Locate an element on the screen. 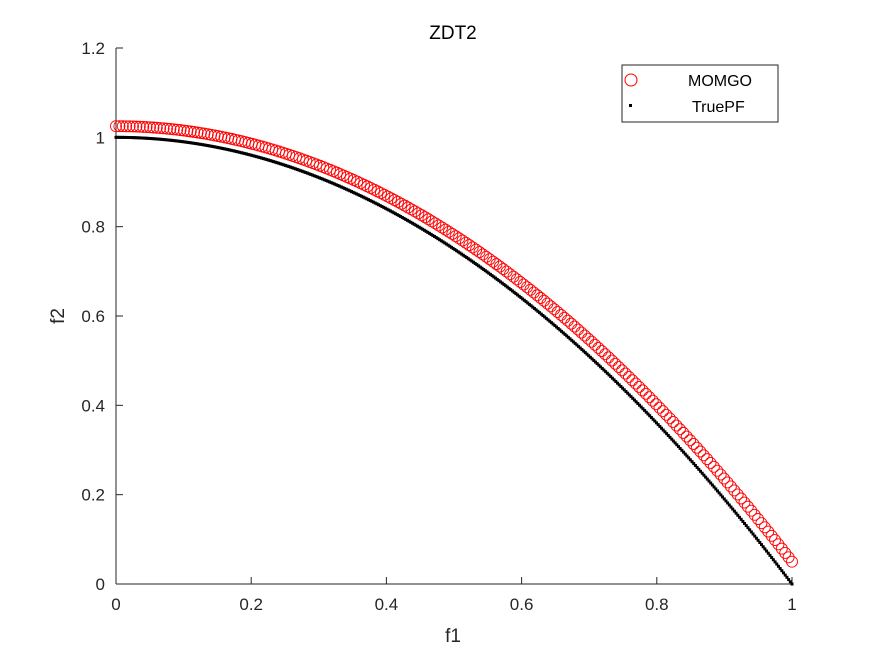 This screenshot has height=656, width=875. x-tick-label: 0 is located at coordinates (115, 604).